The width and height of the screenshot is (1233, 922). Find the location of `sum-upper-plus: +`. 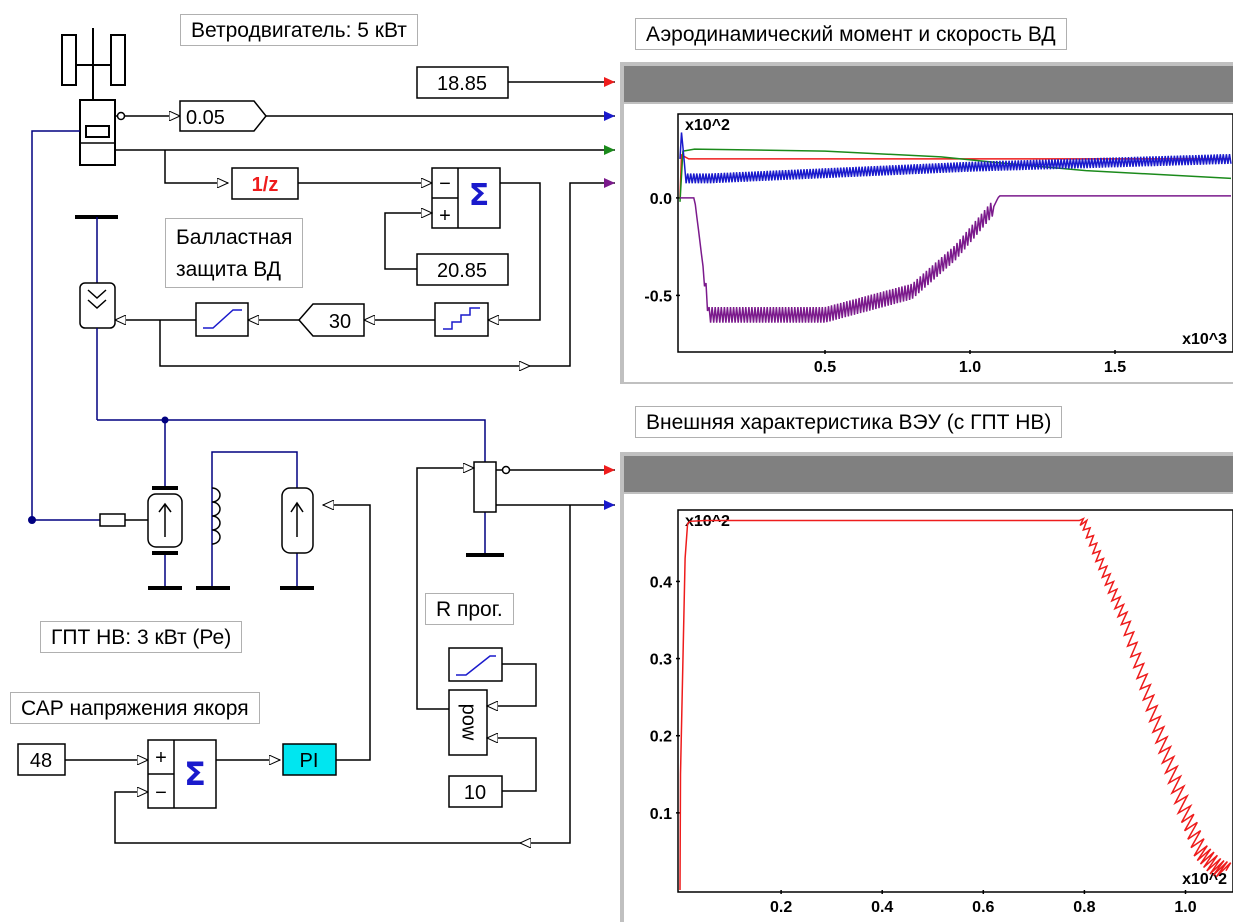

sum-upper-plus: + is located at coordinates (445, 216).